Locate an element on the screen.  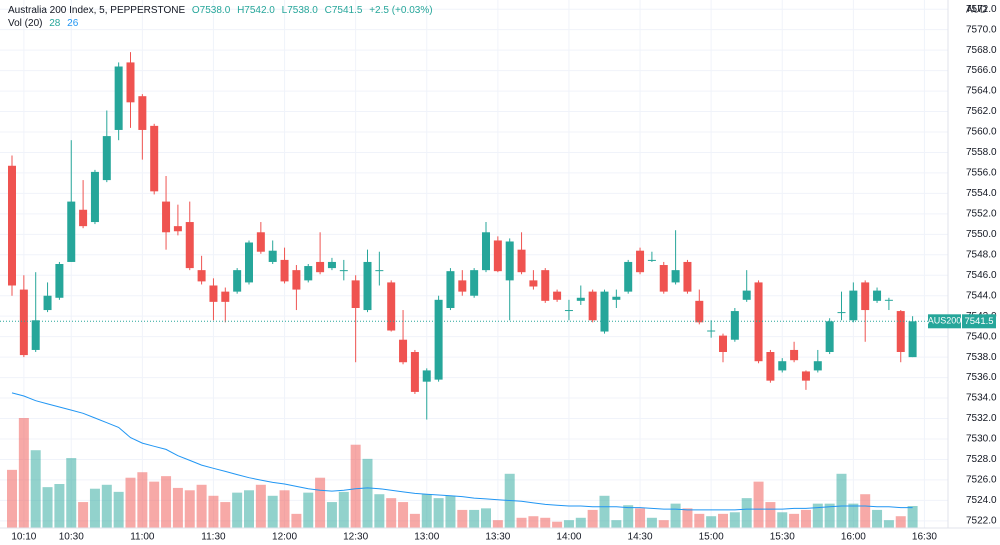
volume-last: 28 is located at coordinates (55, 23).